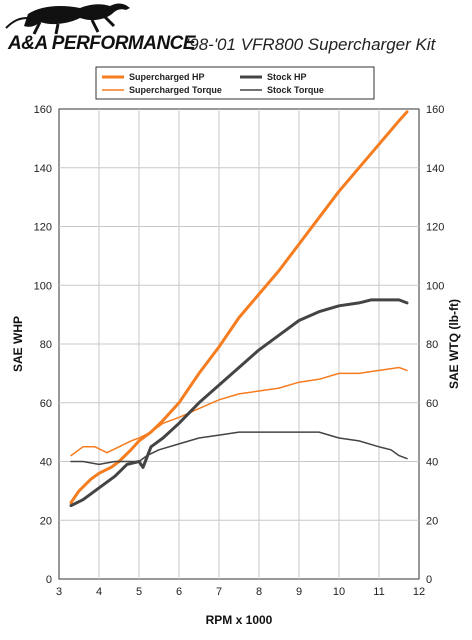  What do you see at coordinates (432, 521) in the screenshot?
I see `y-tick-label-right: 20` at bounding box center [432, 521].